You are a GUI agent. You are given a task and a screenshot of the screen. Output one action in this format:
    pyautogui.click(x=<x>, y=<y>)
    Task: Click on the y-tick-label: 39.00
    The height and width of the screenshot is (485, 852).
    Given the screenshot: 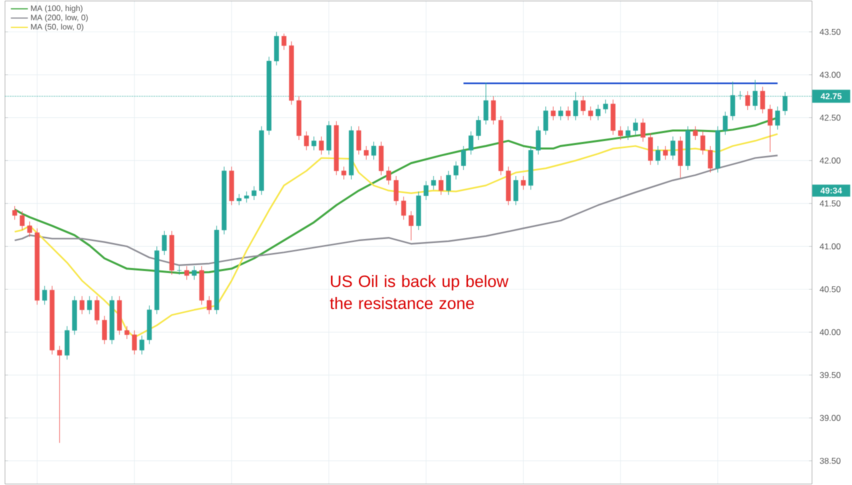 What is the action you would take?
    pyautogui.click(x=830, y=417)
    